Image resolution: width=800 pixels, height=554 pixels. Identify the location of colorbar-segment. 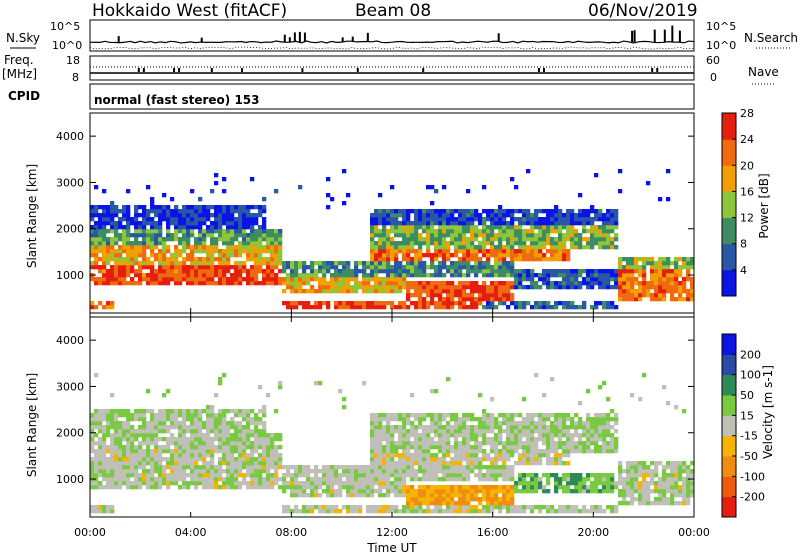
(729, 344).